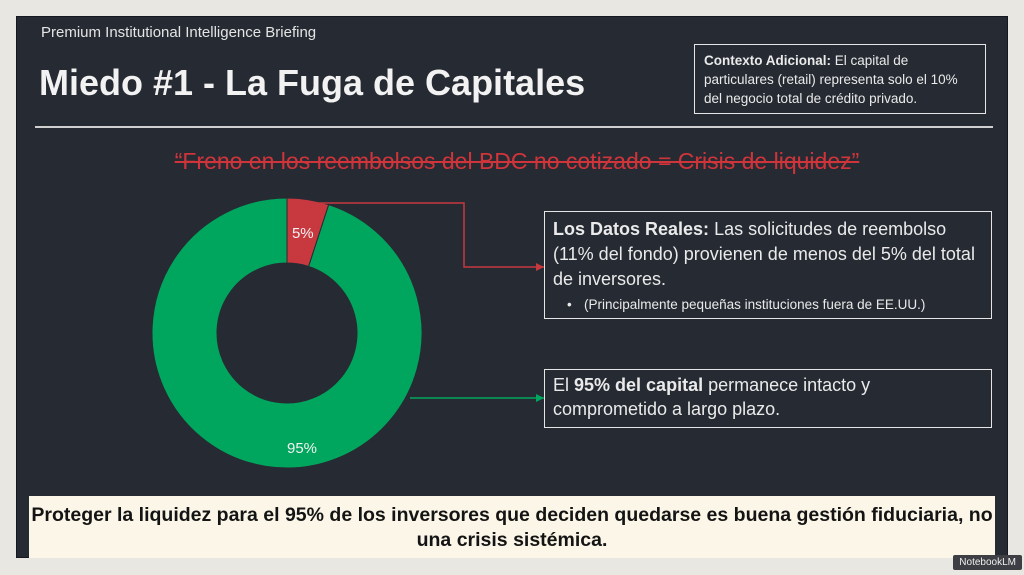  What do you see at coordinates (302, 341) in the screenshot?
I see `donut-labels: 5% 95%` at bounding box center [302, 341].